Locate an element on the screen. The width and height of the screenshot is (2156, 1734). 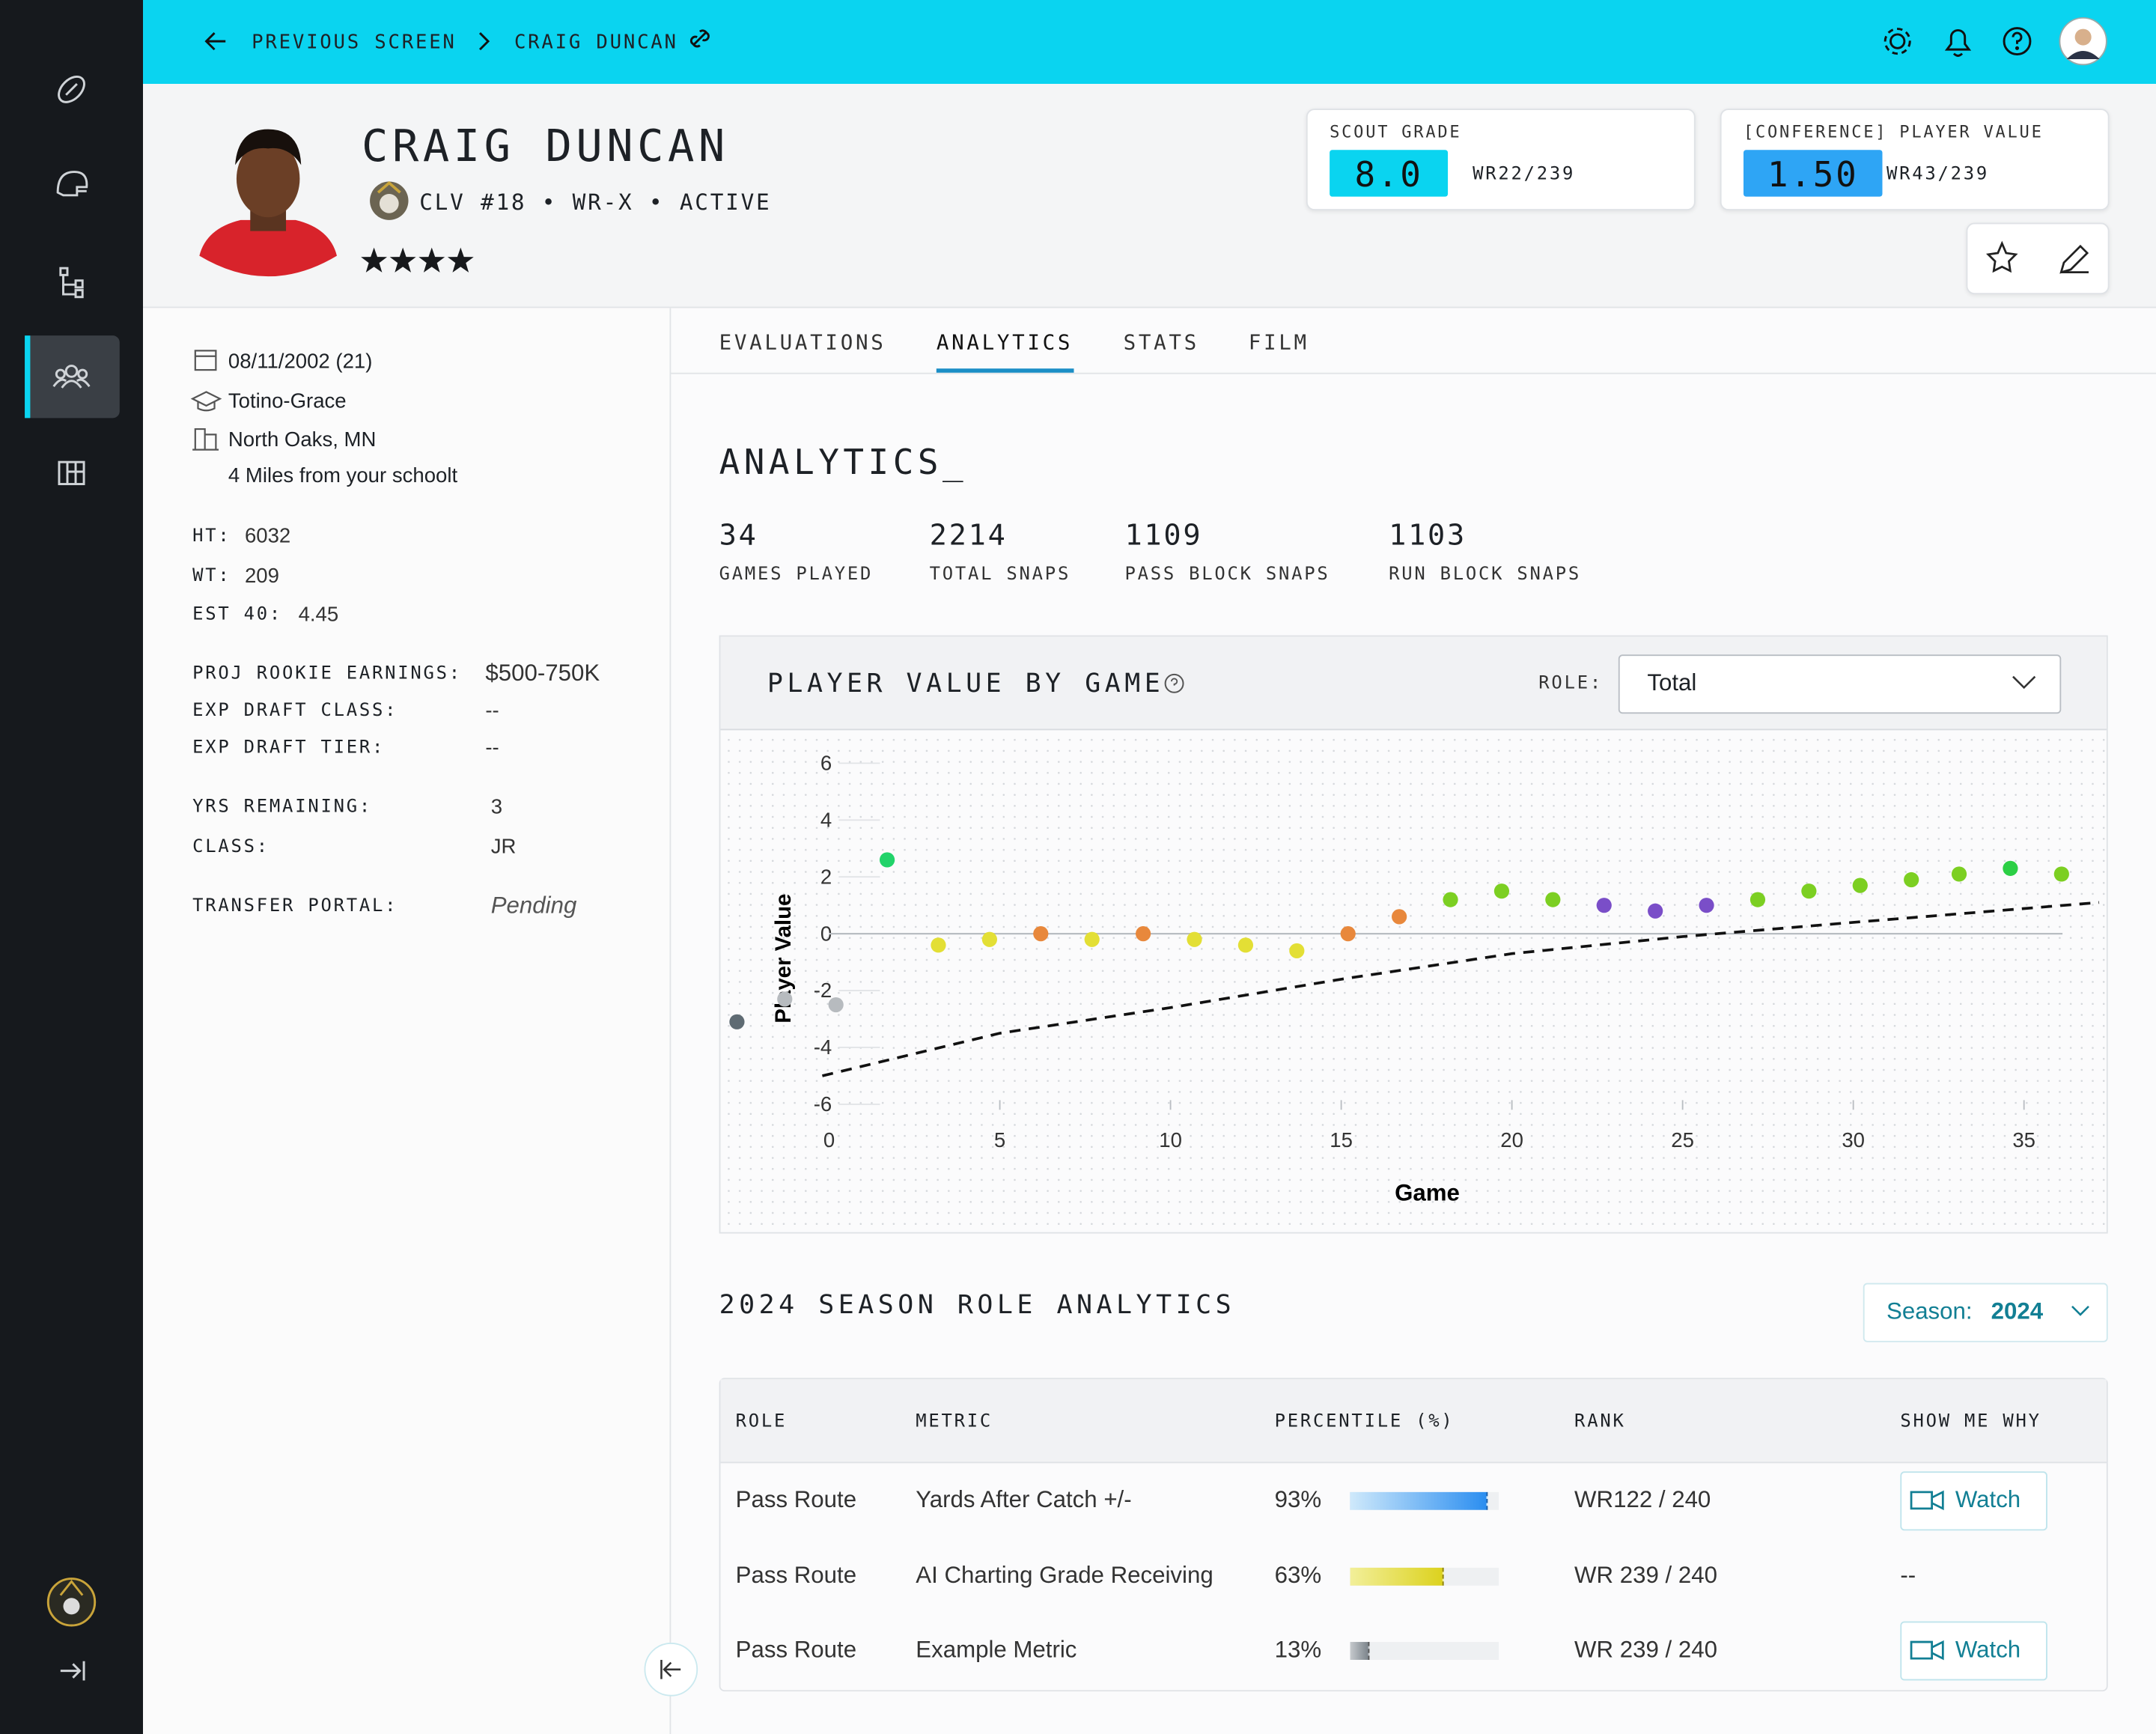
breadcrumb-chevron is located at coordinates (484, 41).